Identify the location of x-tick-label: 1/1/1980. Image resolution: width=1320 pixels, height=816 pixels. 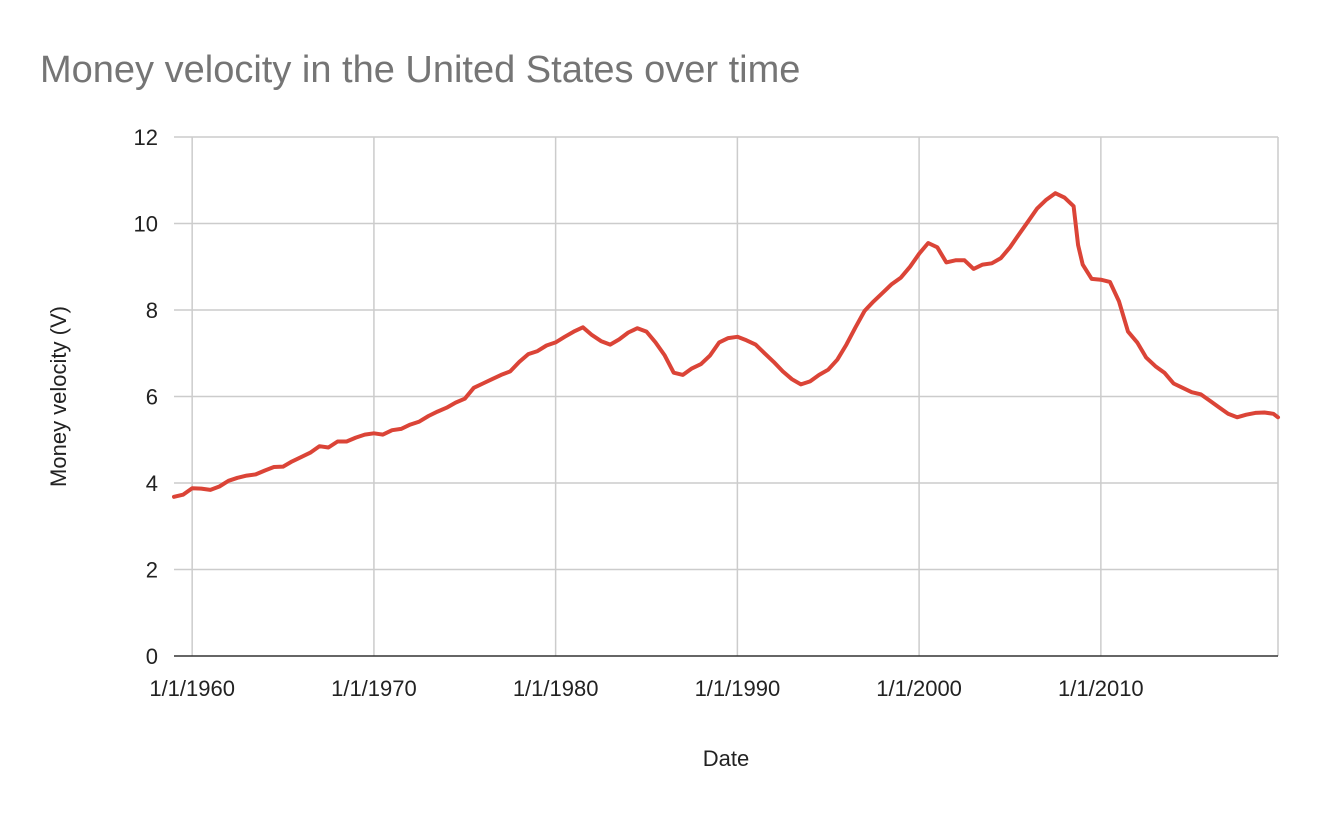
(556, 688).